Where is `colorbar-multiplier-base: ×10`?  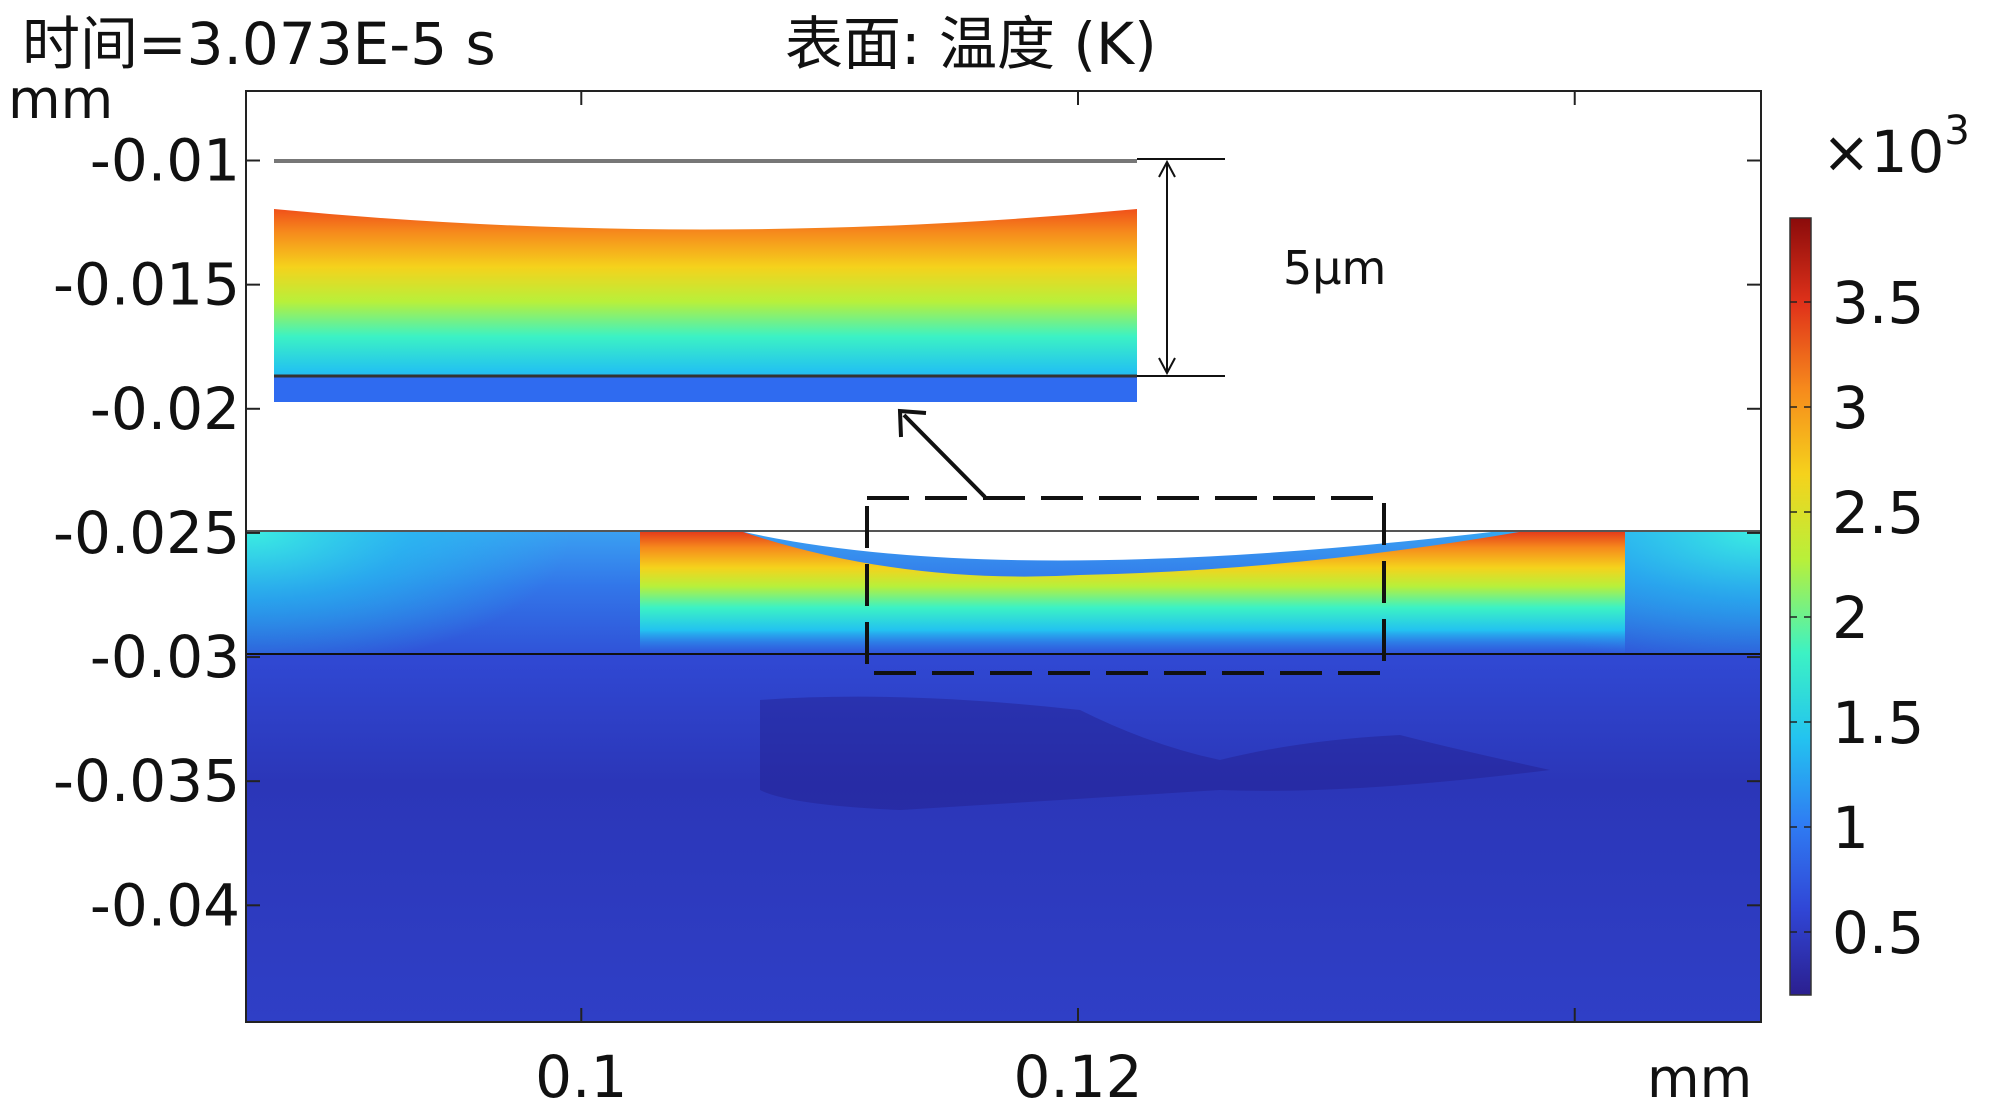 colorbar-multiplier-base: ×10 is located at coordinates (1883, 152).